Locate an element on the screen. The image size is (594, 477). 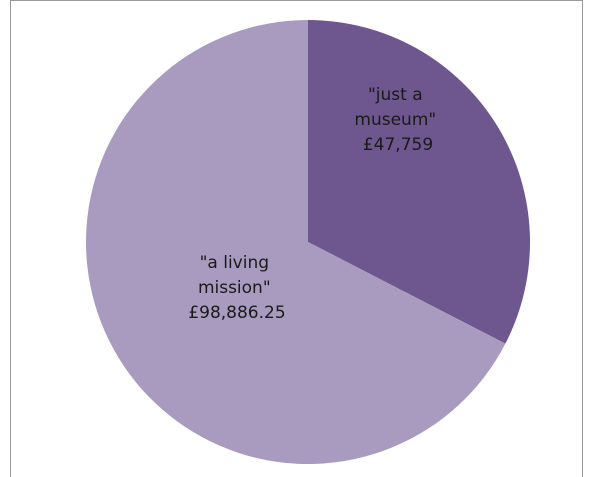
slice-label-museum-line-3: £47,759 is located at coordinates (398, 145).